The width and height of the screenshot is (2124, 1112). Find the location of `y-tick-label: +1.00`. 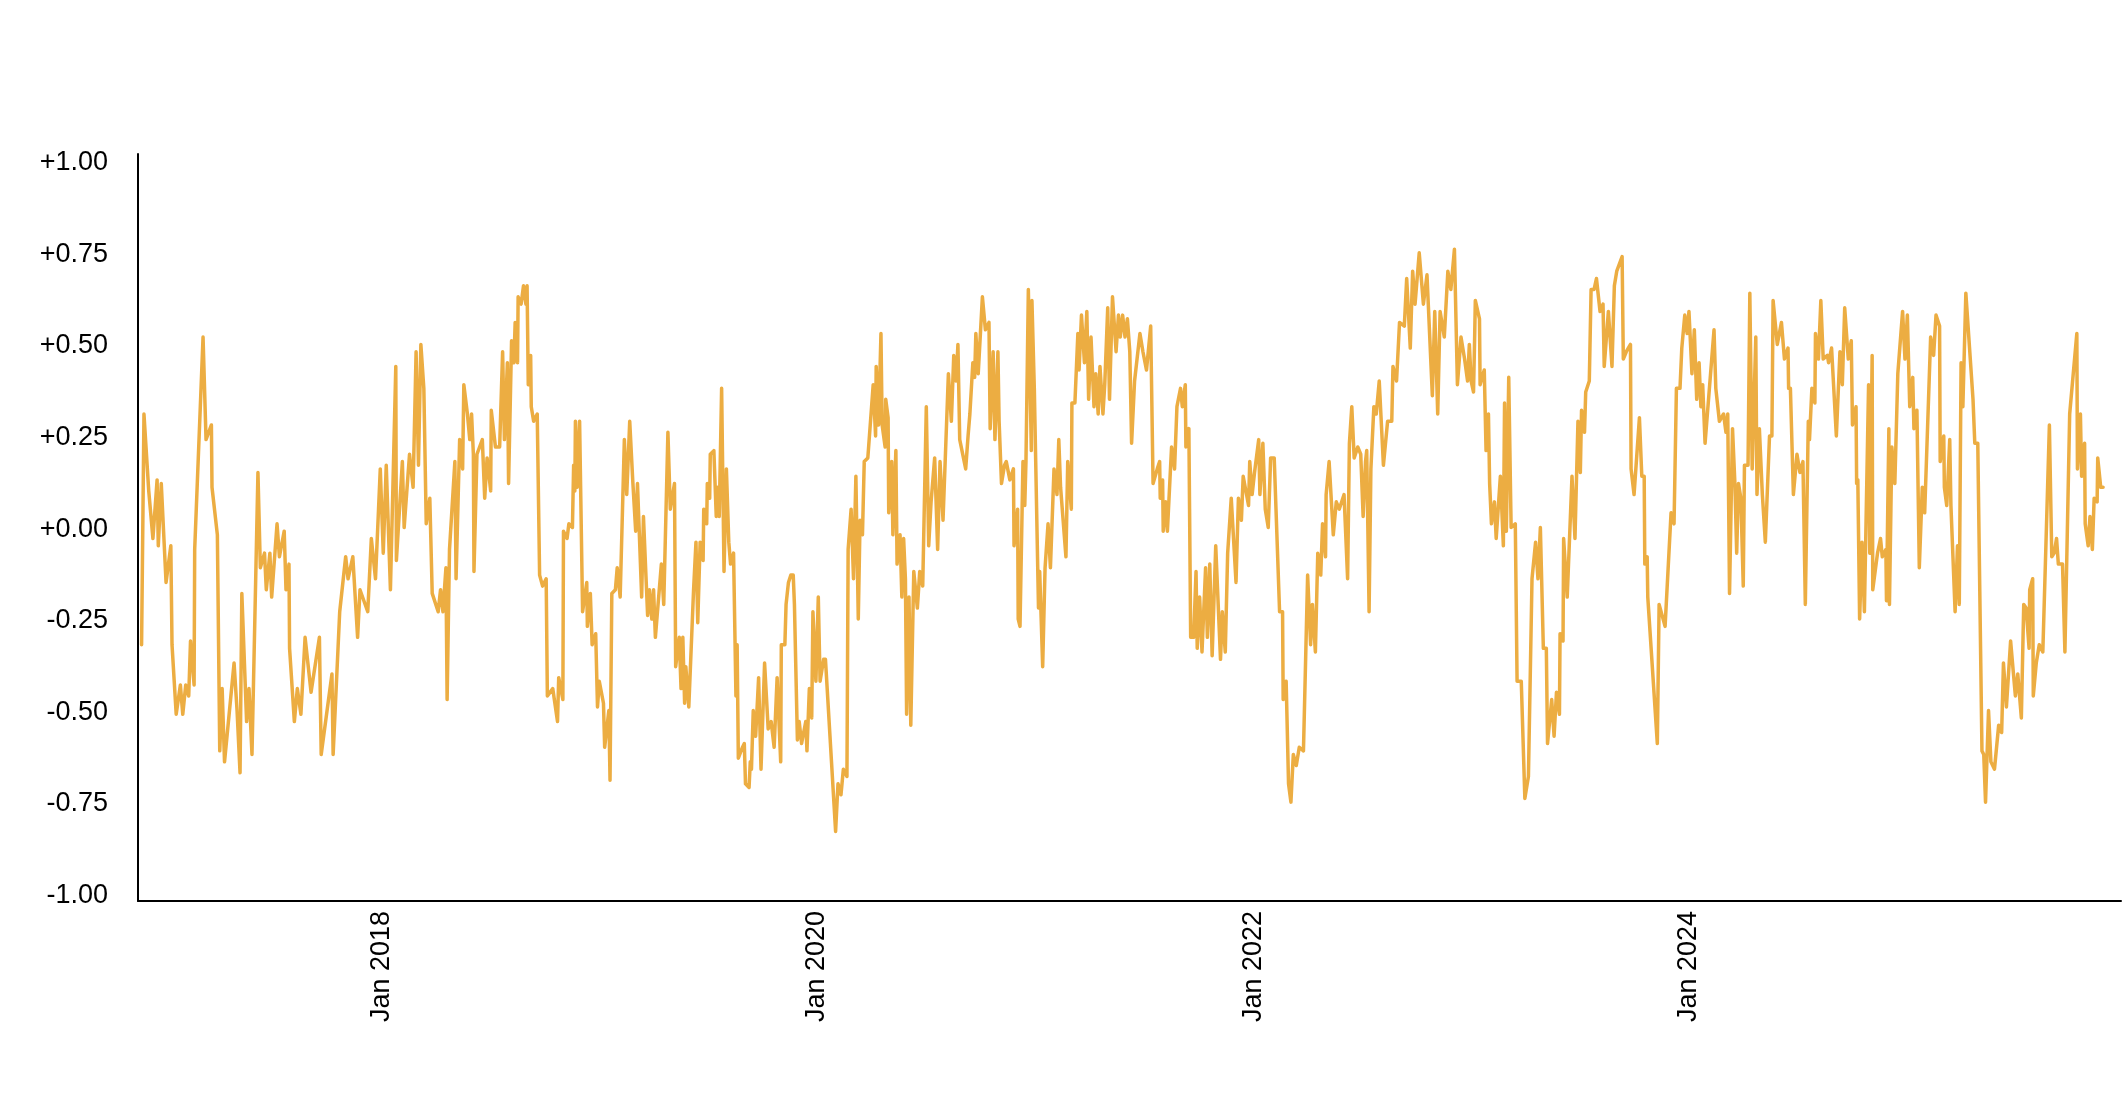

y-tick-label: +1.00 is located at coordinates (73, 161).